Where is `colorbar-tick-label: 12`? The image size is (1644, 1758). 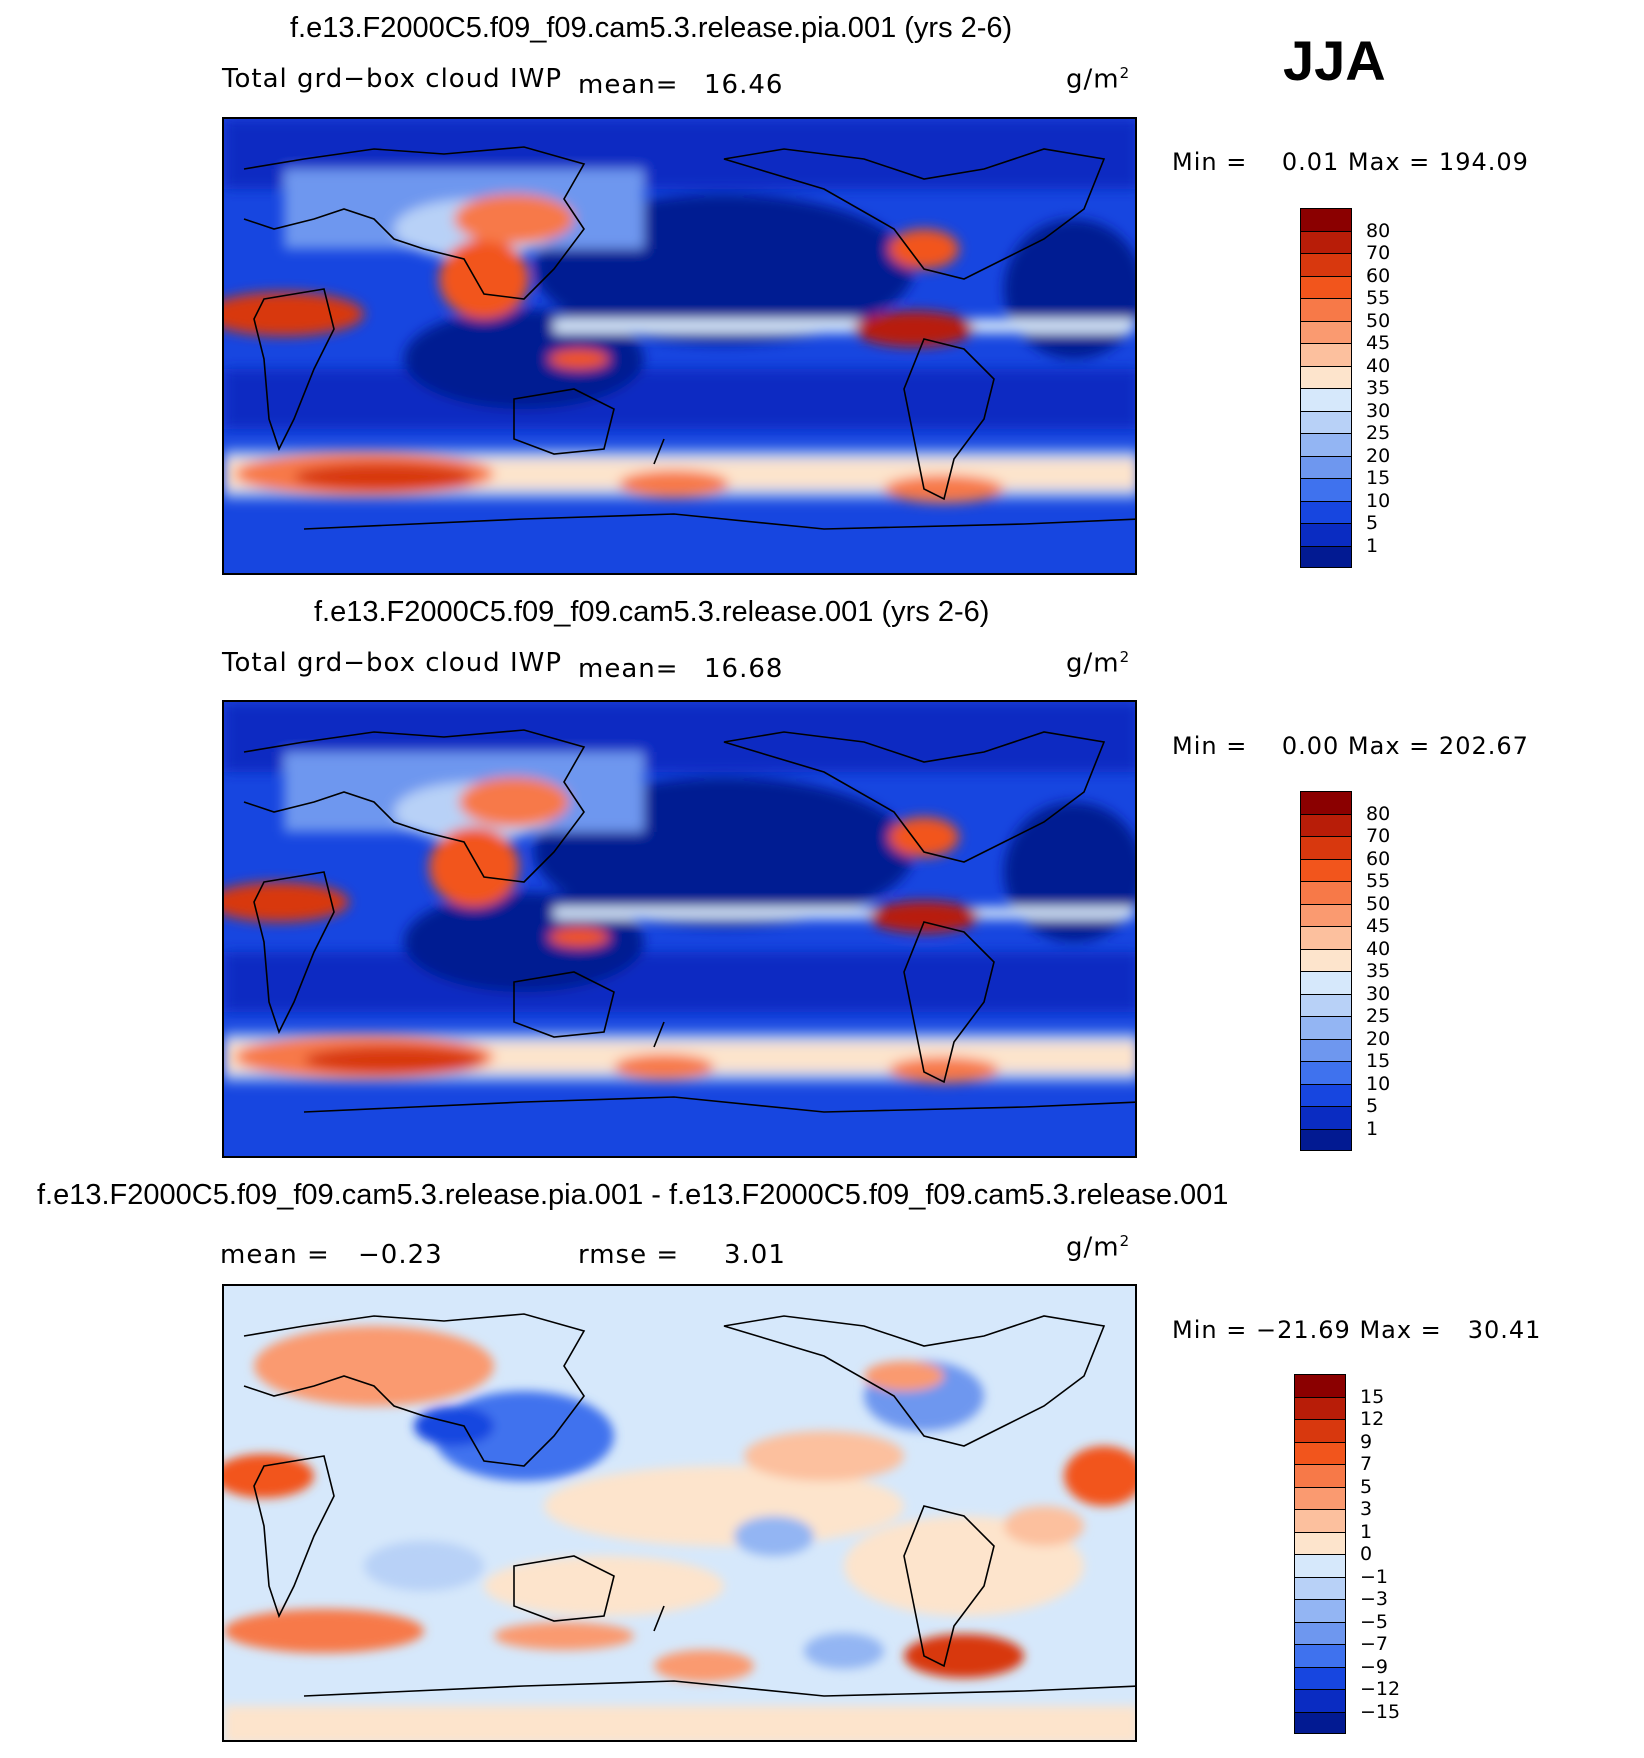 colorbar-tick-label: 12 is located at coordinates (1372, 1419).